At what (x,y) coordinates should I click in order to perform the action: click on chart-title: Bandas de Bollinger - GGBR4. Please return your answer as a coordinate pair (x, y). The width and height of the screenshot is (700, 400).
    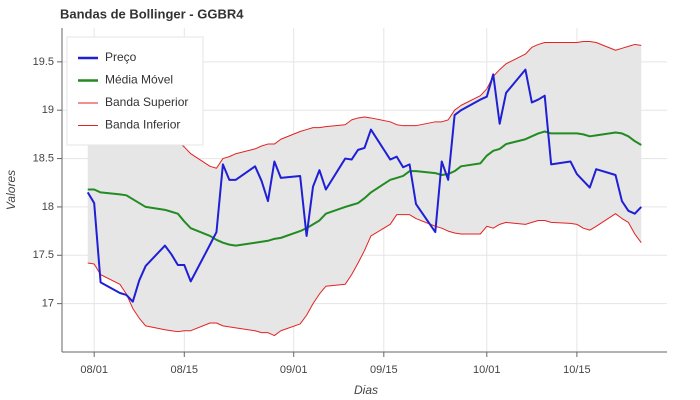
    Looking at the image, I should click on (152, 13).